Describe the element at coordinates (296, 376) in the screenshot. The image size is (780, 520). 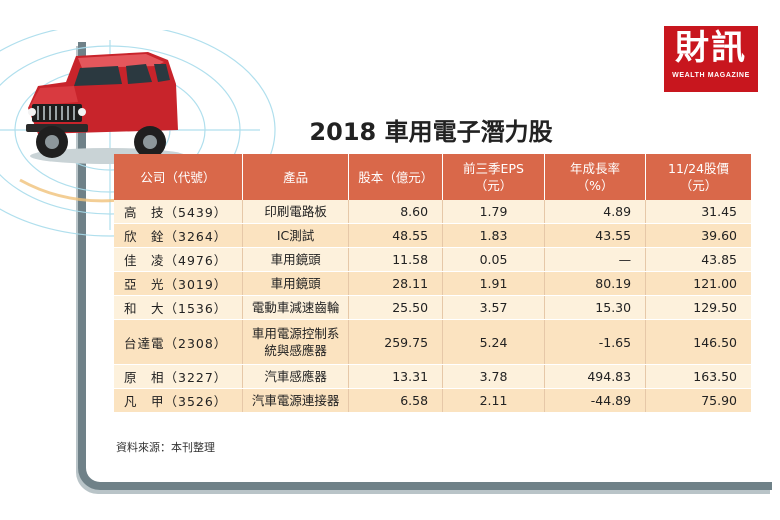
I see `cell-product: 汽車感應器` at that location.